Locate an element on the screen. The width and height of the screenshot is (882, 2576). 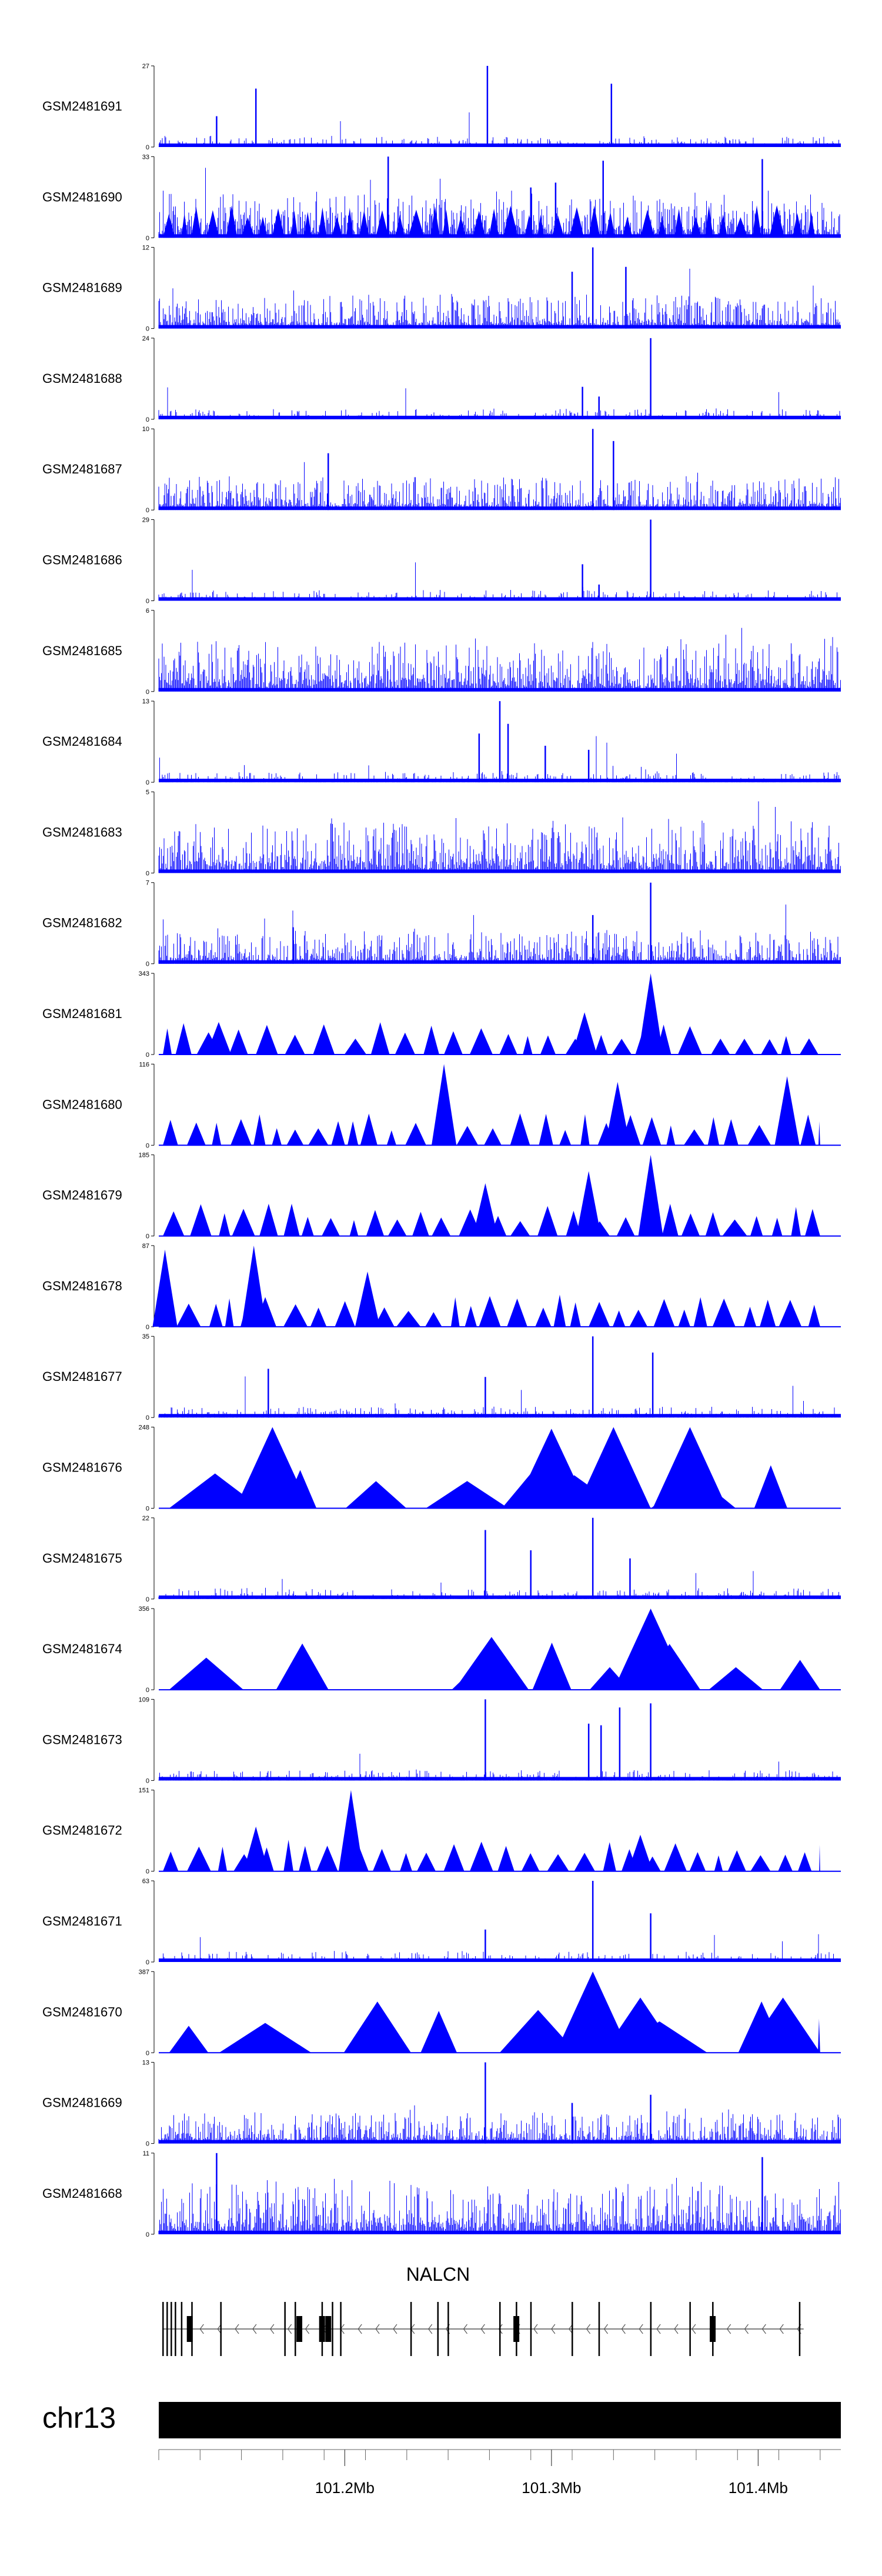
track-label: GSM2481678 is located at coordinates (82, 1286).